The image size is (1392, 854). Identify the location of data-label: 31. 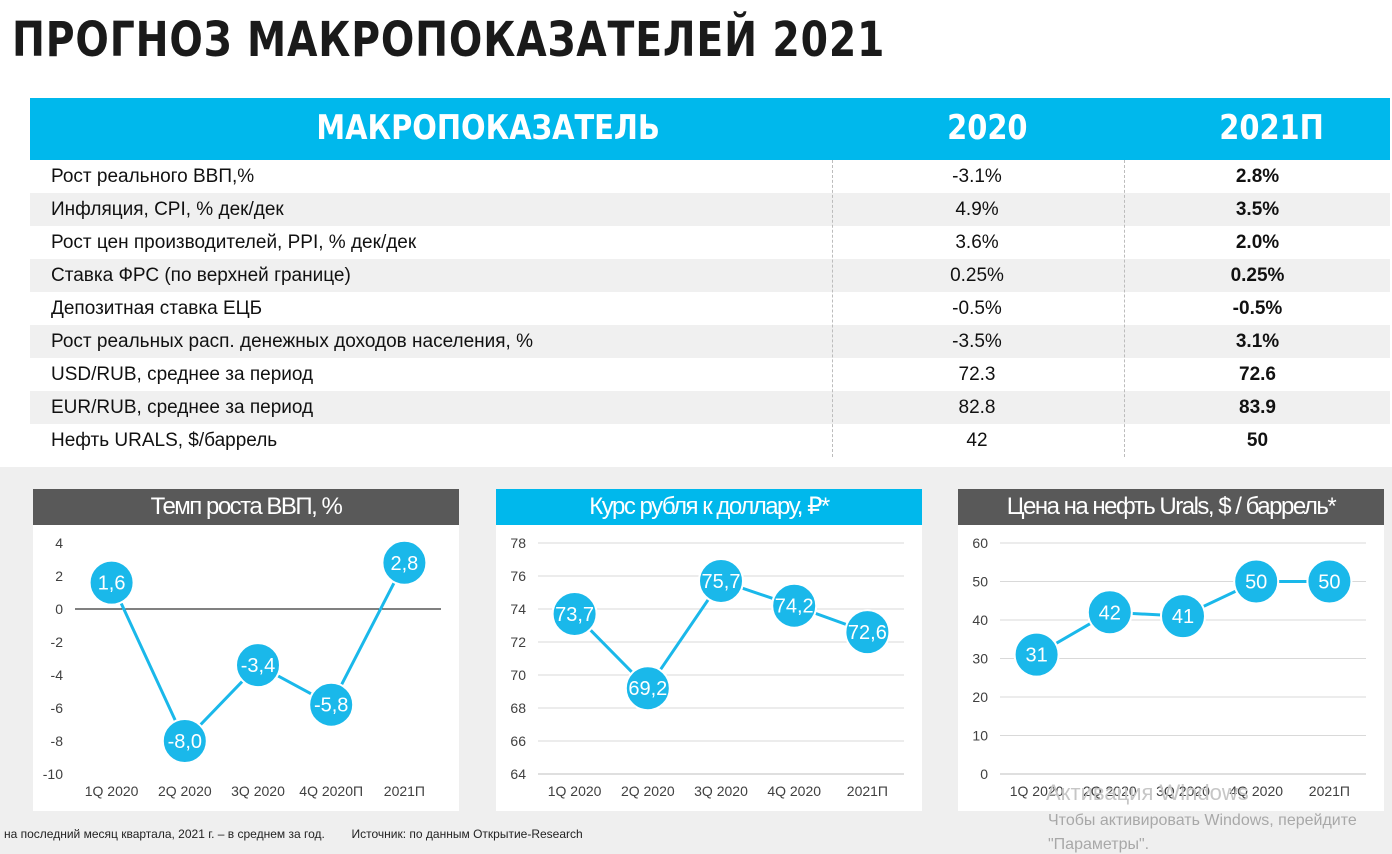
(1036, 656).